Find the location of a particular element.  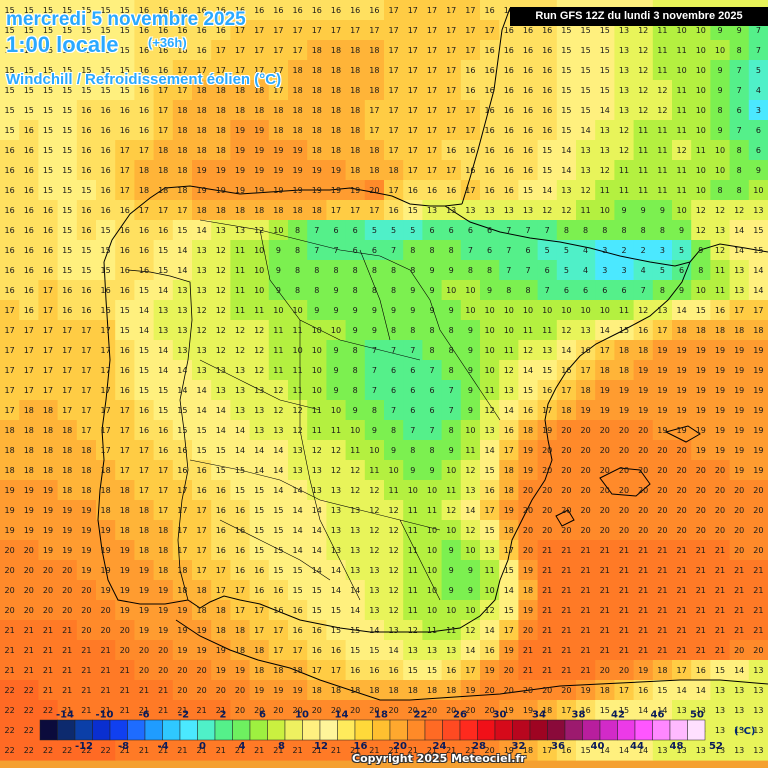

temperature-value: 7 is located at coordinates (374, 350).